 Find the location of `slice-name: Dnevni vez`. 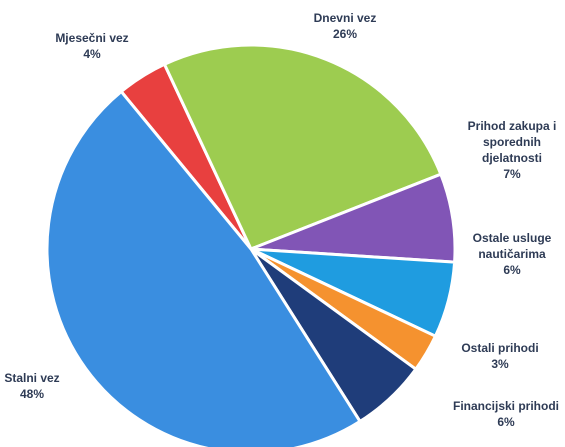

slice-name: Dnevni vez is located at coordinates (345, 18).